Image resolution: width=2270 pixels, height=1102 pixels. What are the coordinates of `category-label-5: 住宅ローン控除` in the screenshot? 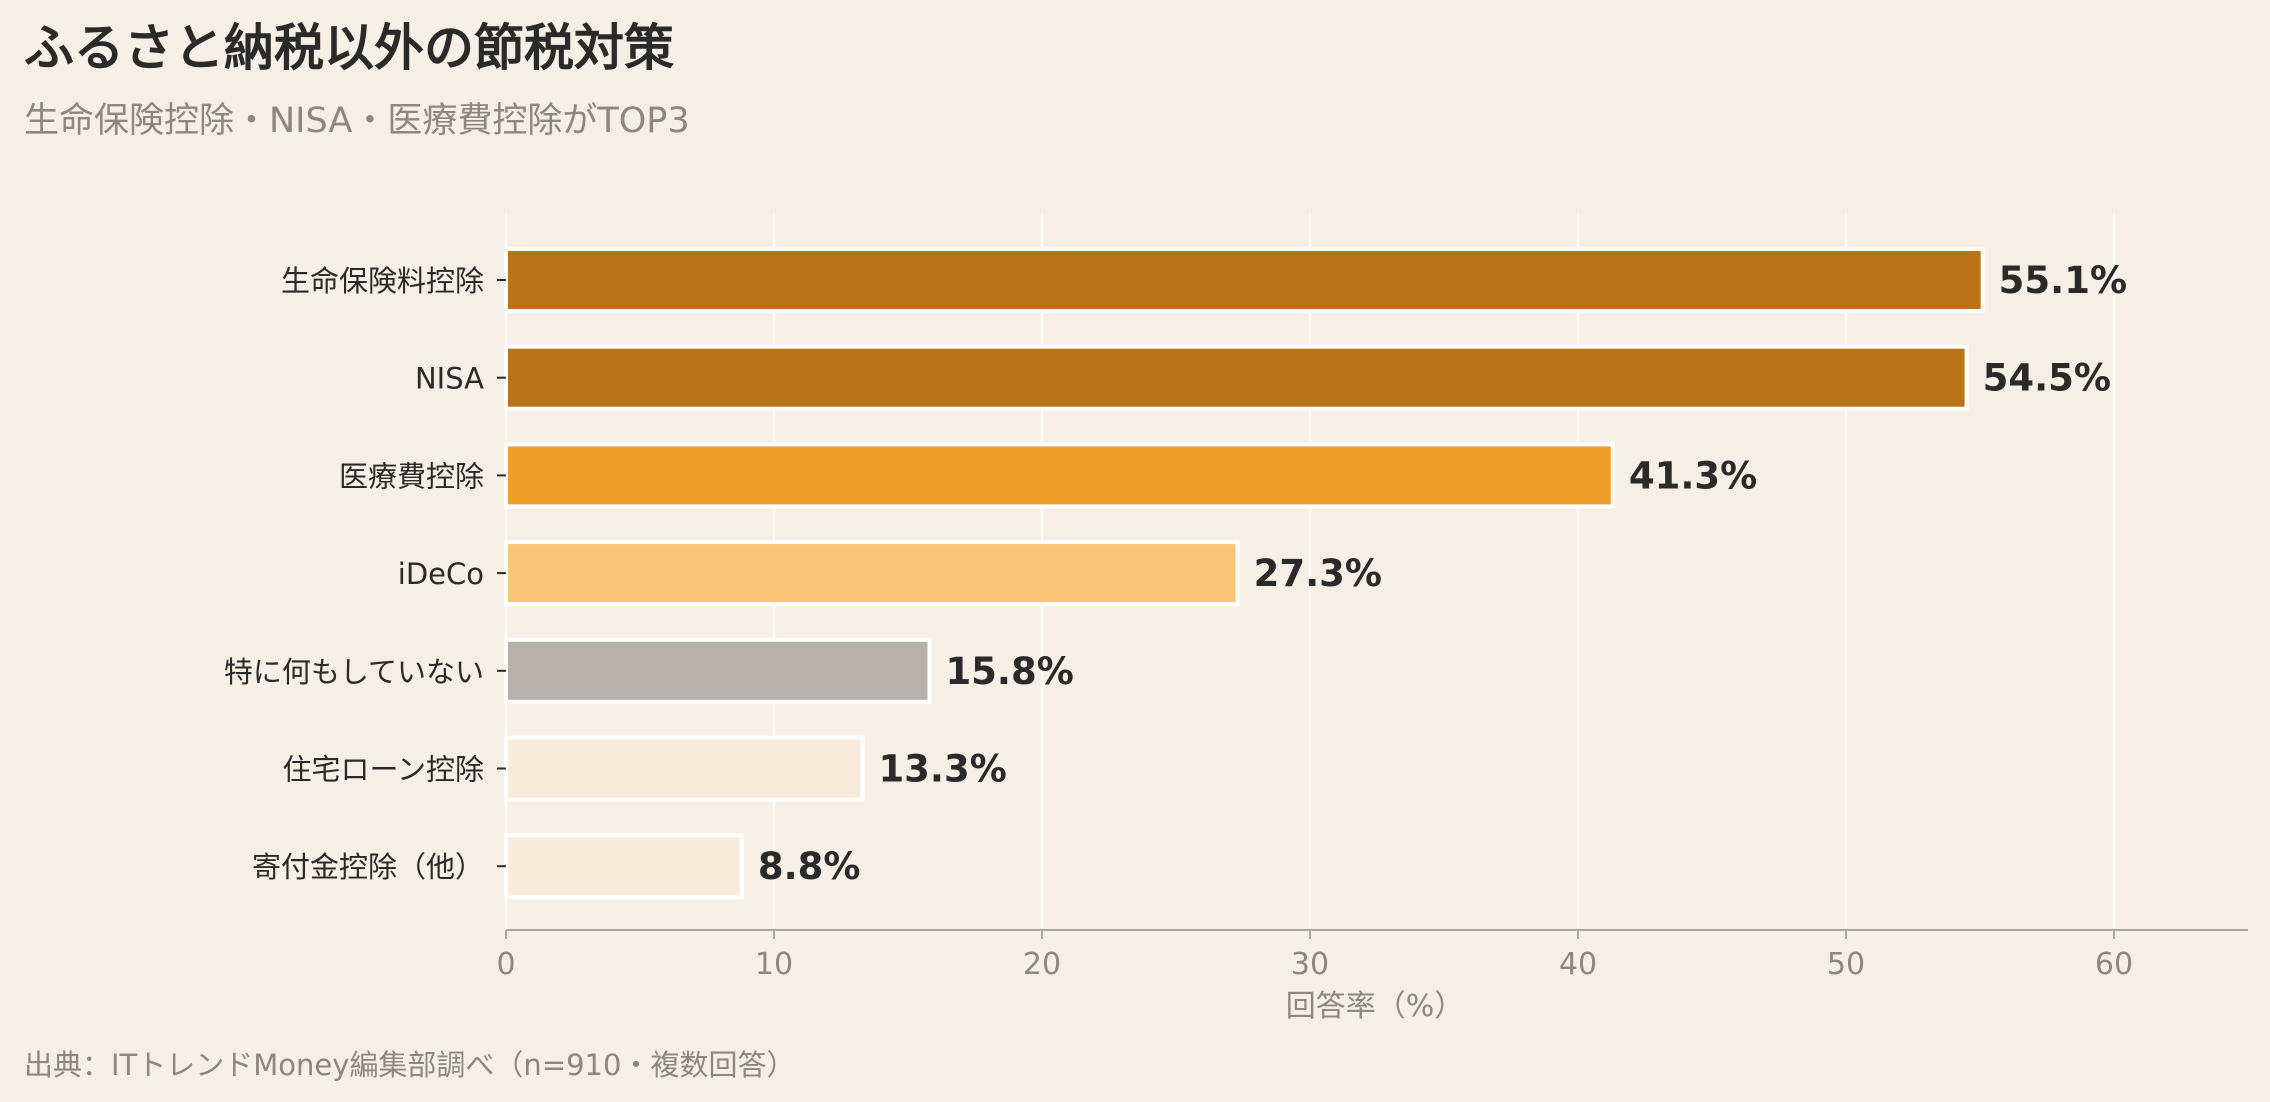 It's located at (383, 770).